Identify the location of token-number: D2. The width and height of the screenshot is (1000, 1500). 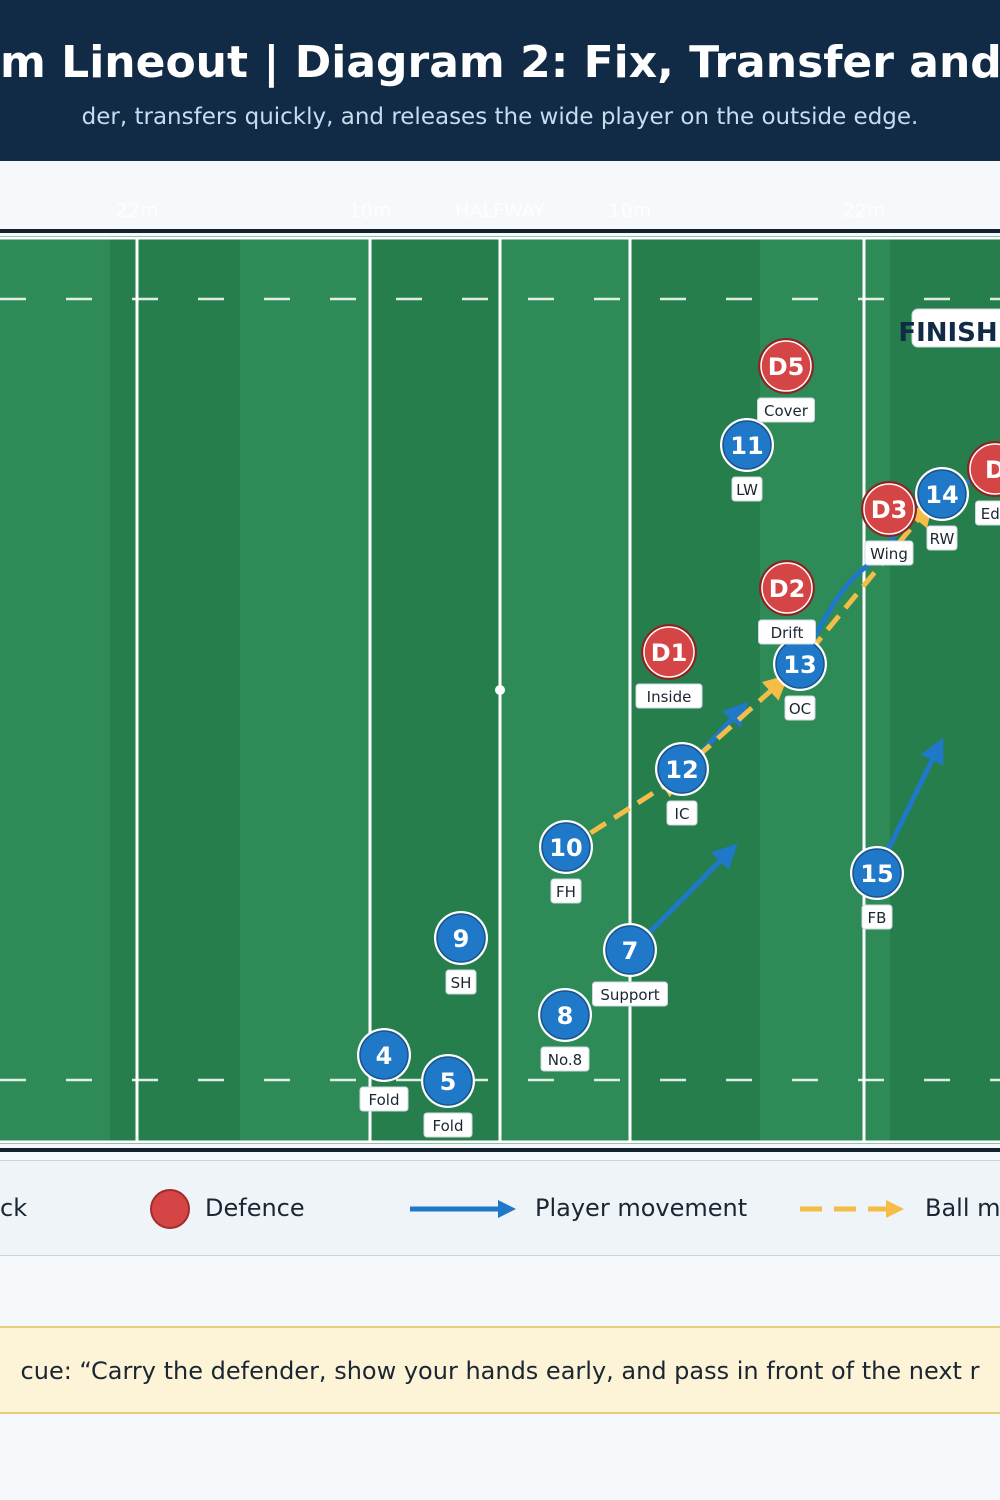
(787, 589).